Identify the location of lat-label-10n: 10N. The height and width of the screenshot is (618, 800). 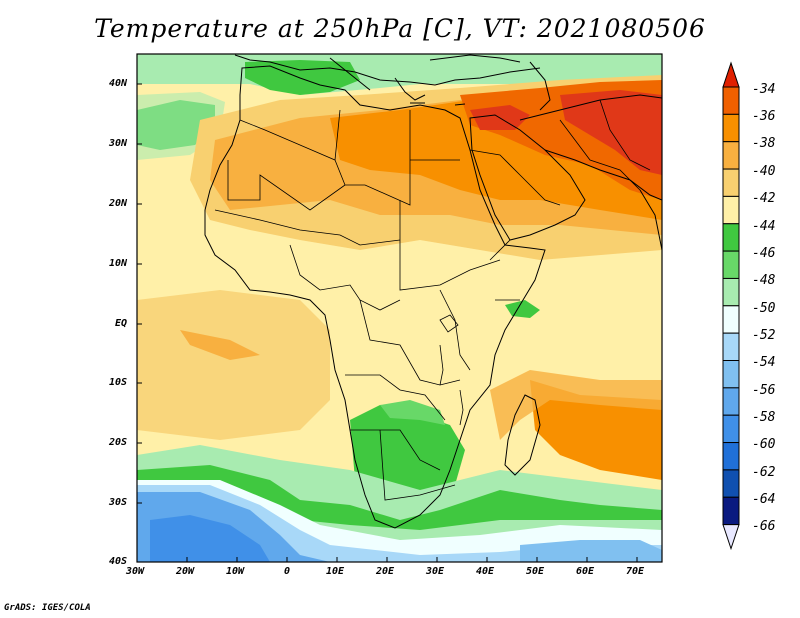
(118, 263).